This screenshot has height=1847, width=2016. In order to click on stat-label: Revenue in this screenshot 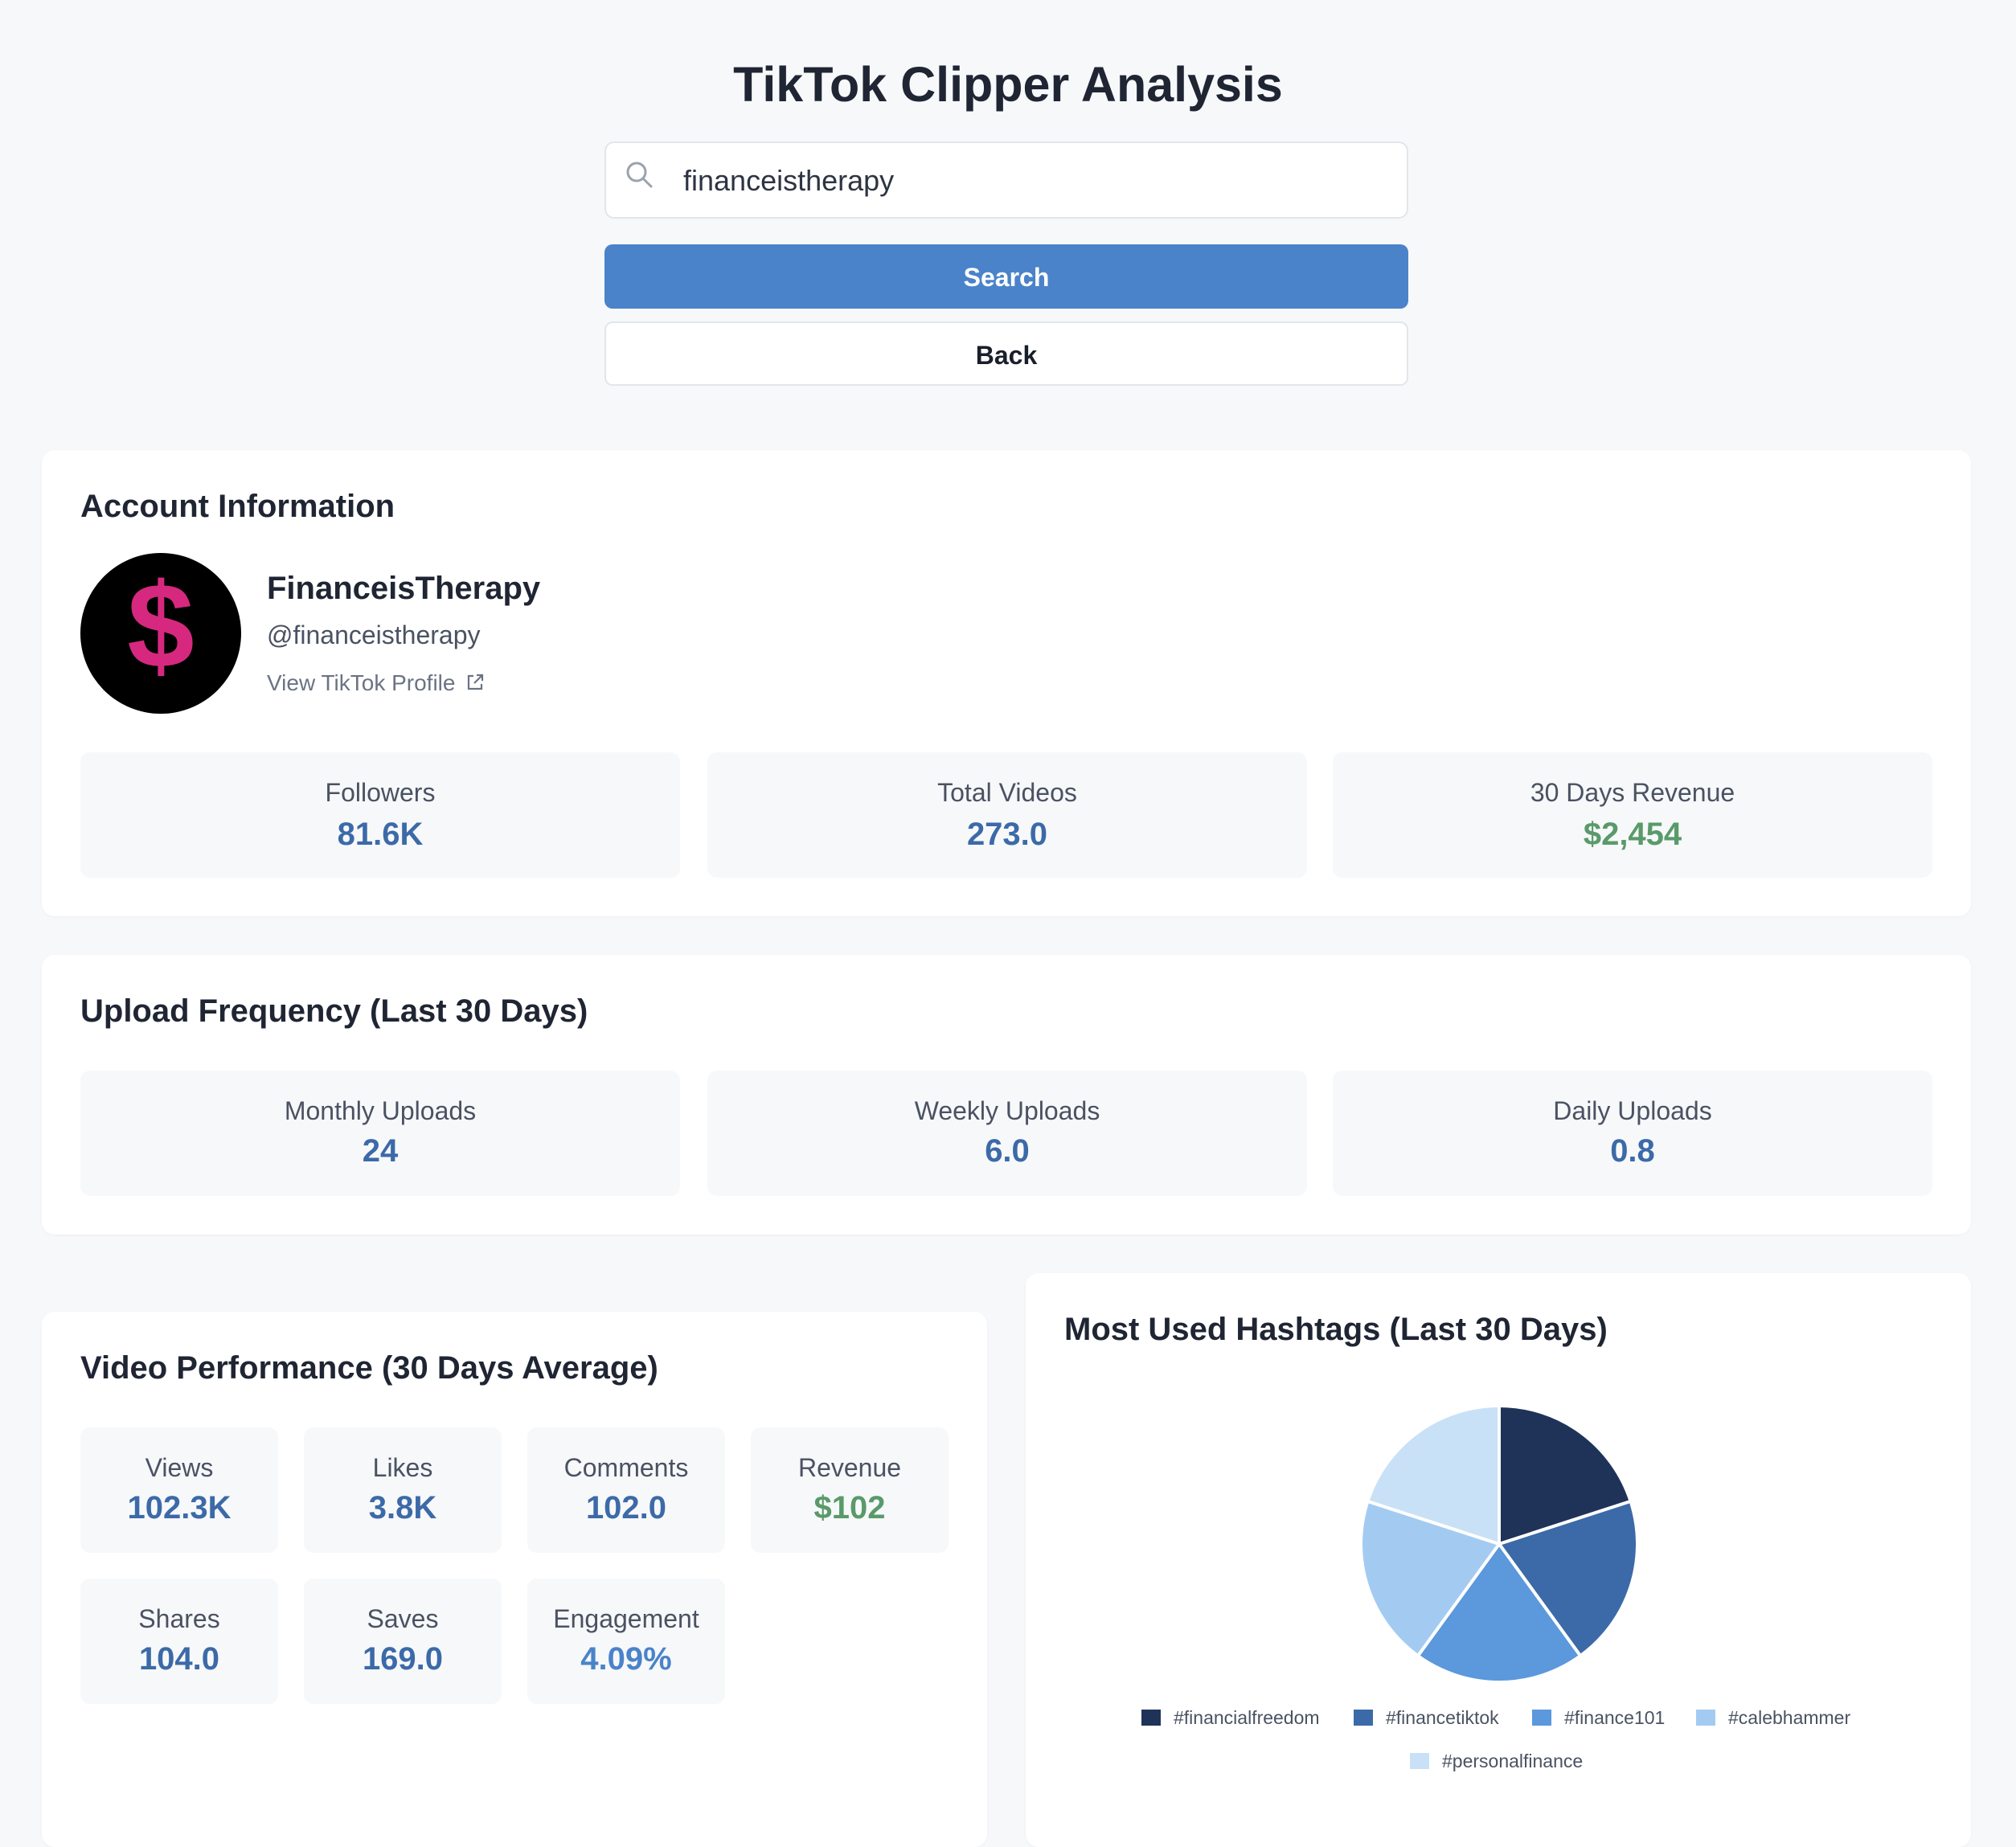, I will do `click(849, 1467)`.